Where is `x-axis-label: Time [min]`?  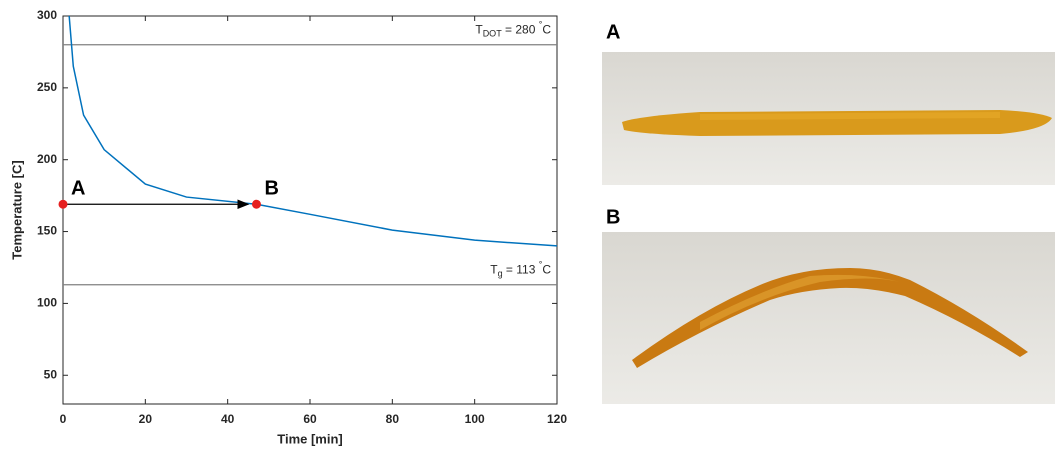
x-axis-label: Time [min] is located at coordinates (310, 438).